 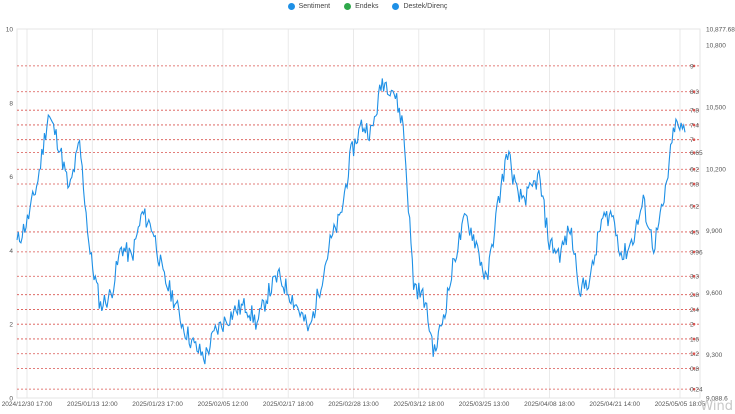 I want to click on x-tick-label: 2025/05/05 18:05, so click(x=680, y=404).